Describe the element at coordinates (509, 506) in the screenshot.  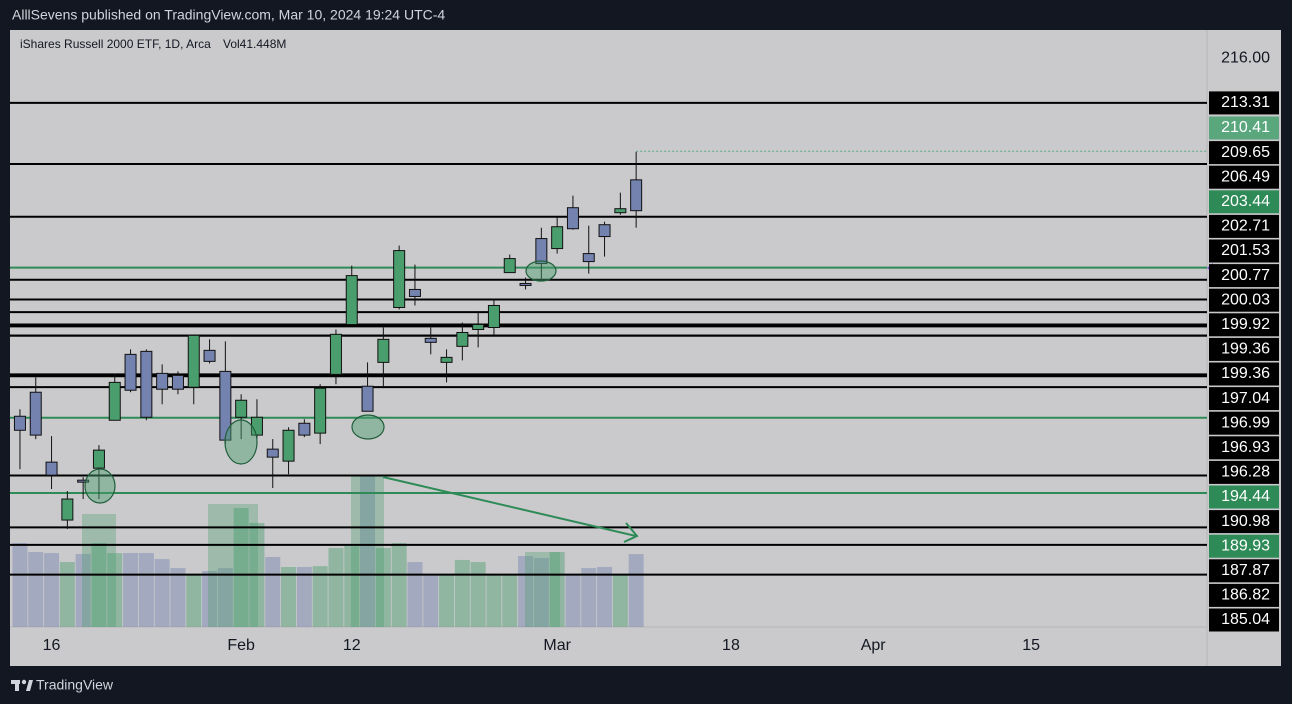
I see `arrow-line` at that location.